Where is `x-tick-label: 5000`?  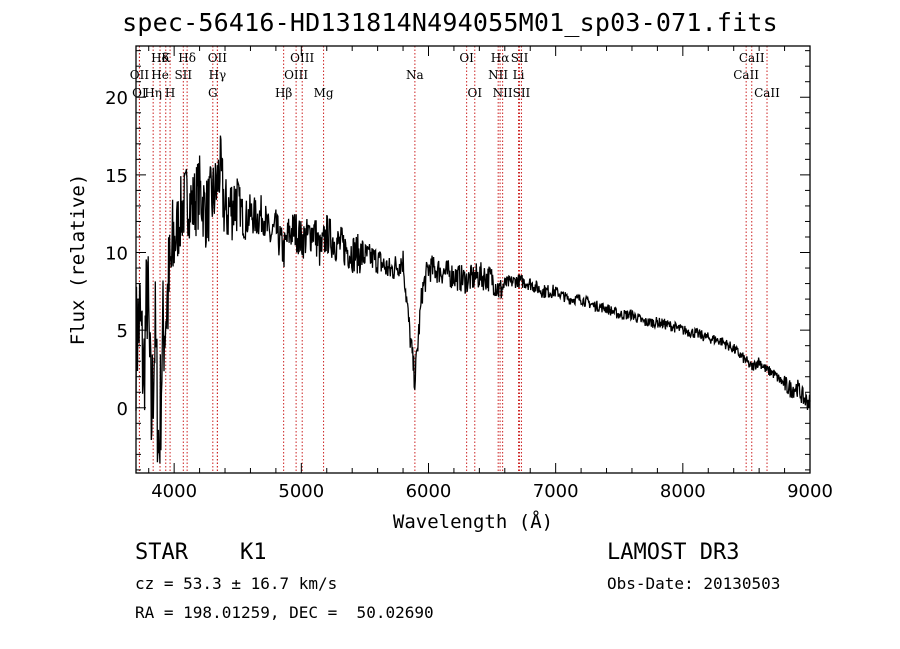
x-tick-label: 5000 is located at coordinates (301, 491).